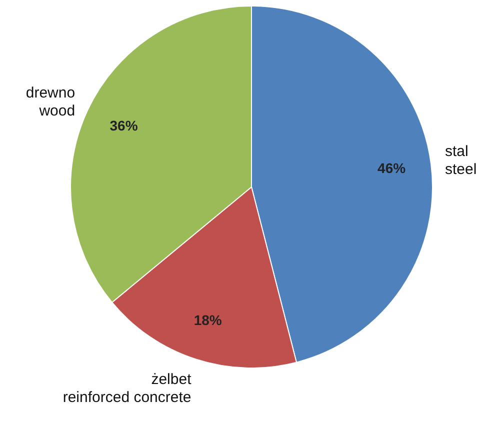  What do you see at coordinates (392, 168) in the screenshot?
I see `data-label: 46%` at bounding box center [392, 168].